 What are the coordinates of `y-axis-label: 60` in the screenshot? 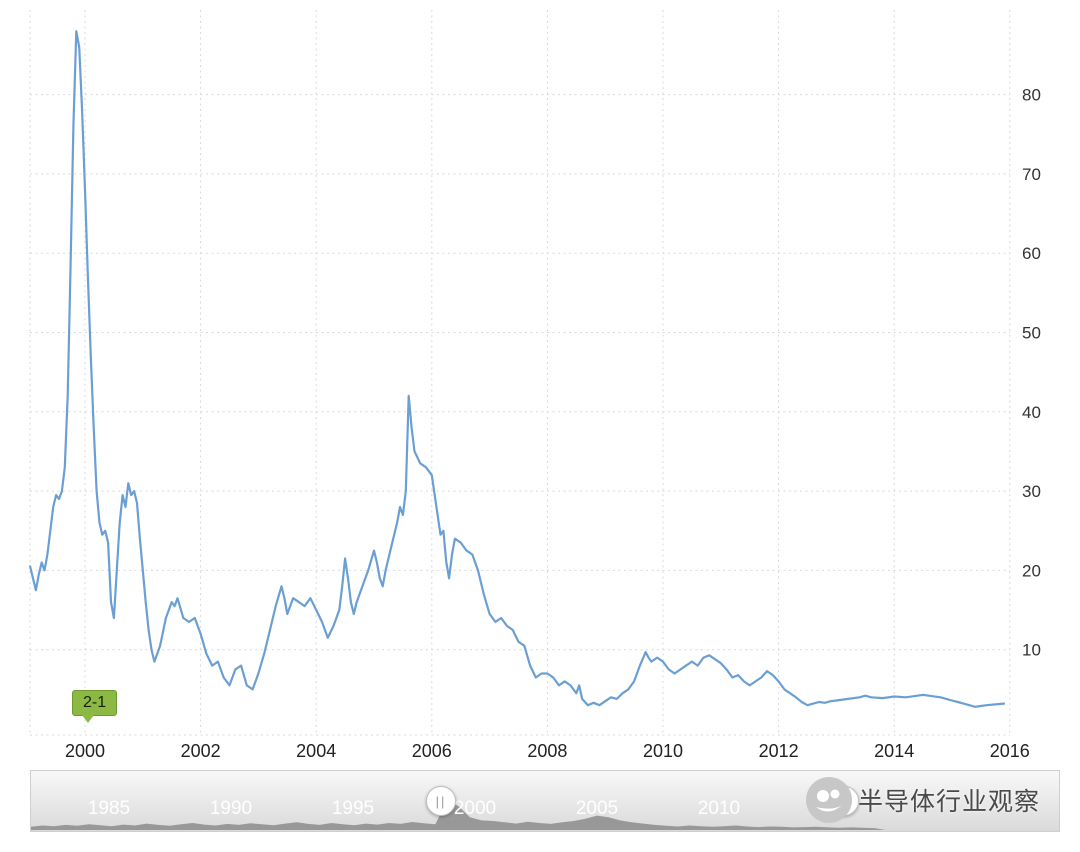 It's located at (1031, 253).